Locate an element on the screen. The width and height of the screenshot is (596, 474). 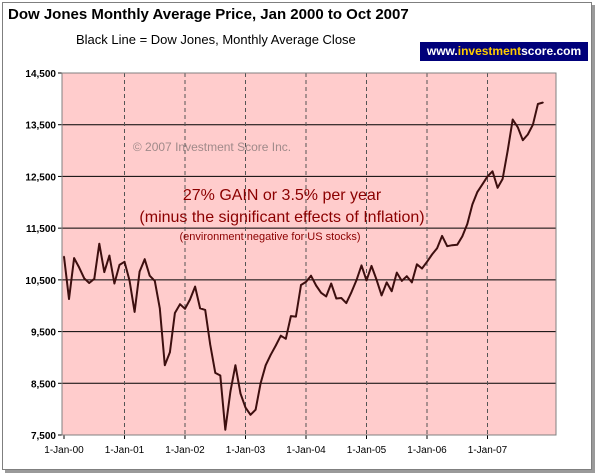
x-tick-label: 1-Jan-07 is located at coordinates (488, 450).